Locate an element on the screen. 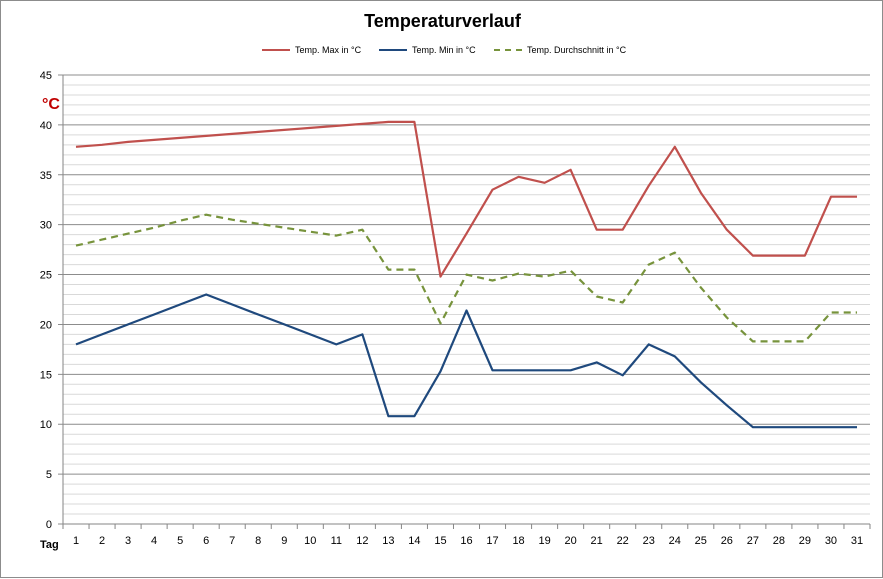 This screenshot has height=579, width=883. x-tick-label: 26 is located at coordinates (727, 541).